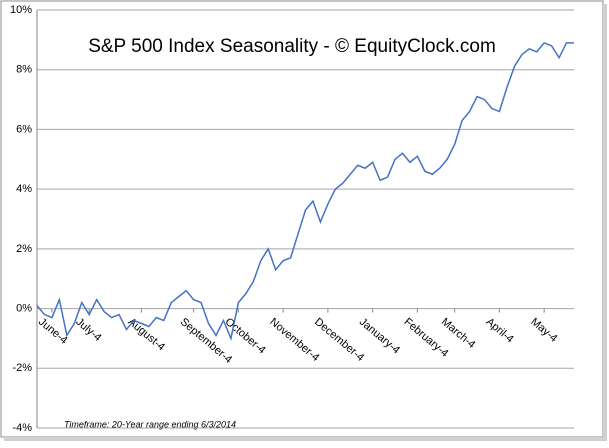 The width and height of the screenshot is (609, 448). Describe the element at coordinates (21, 10) in the screenshot. I see `y-tick-label: 10%` at that location.